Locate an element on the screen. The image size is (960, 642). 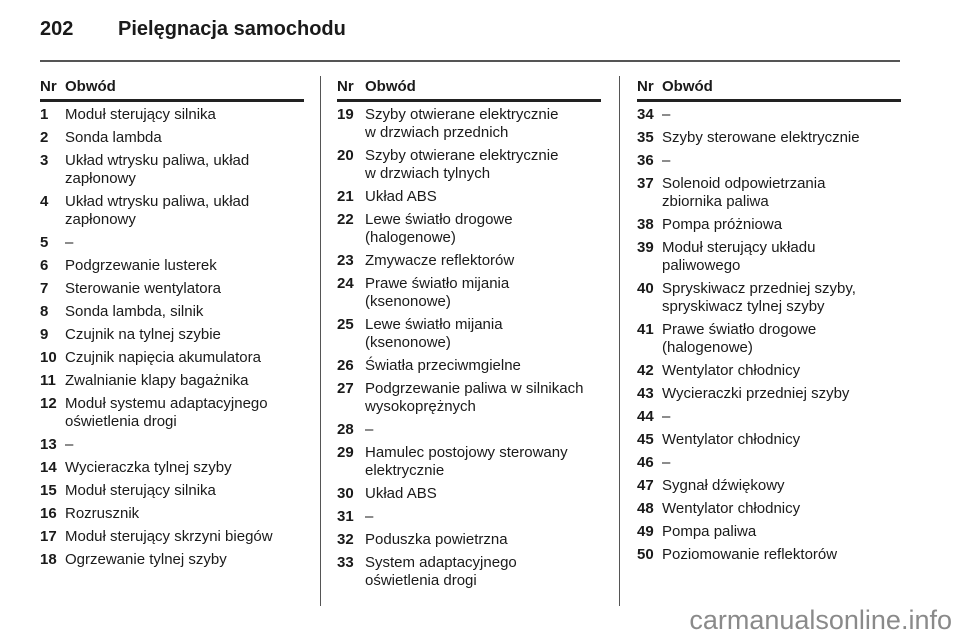
circuit-name: Lewe światło drogowe (halogenowe) is located at coordinates (439, 228).